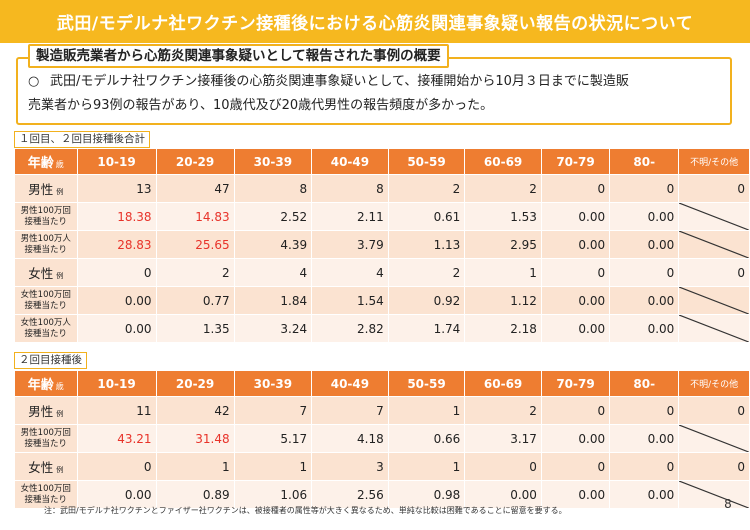 The width and height of the screenshot is (750, 530). Describe the element at coordinates (350, 494) in the screenshot. I see `value-cell: 2.56` at that location.